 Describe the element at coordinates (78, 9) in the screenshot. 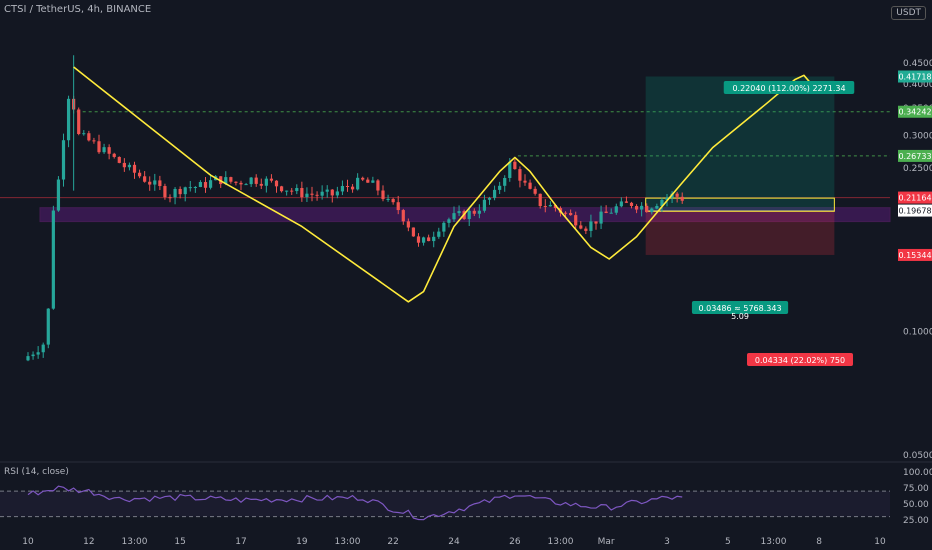

I see `symbol-header: CTSI / TetherUS, 4h, BINANCE` at that location.